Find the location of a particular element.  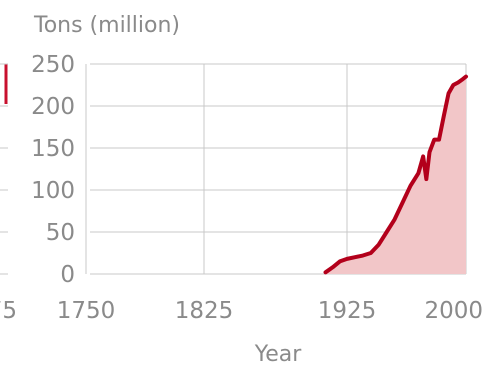

y-axis-title: Tons (million) is located at coordinates (106, 25).